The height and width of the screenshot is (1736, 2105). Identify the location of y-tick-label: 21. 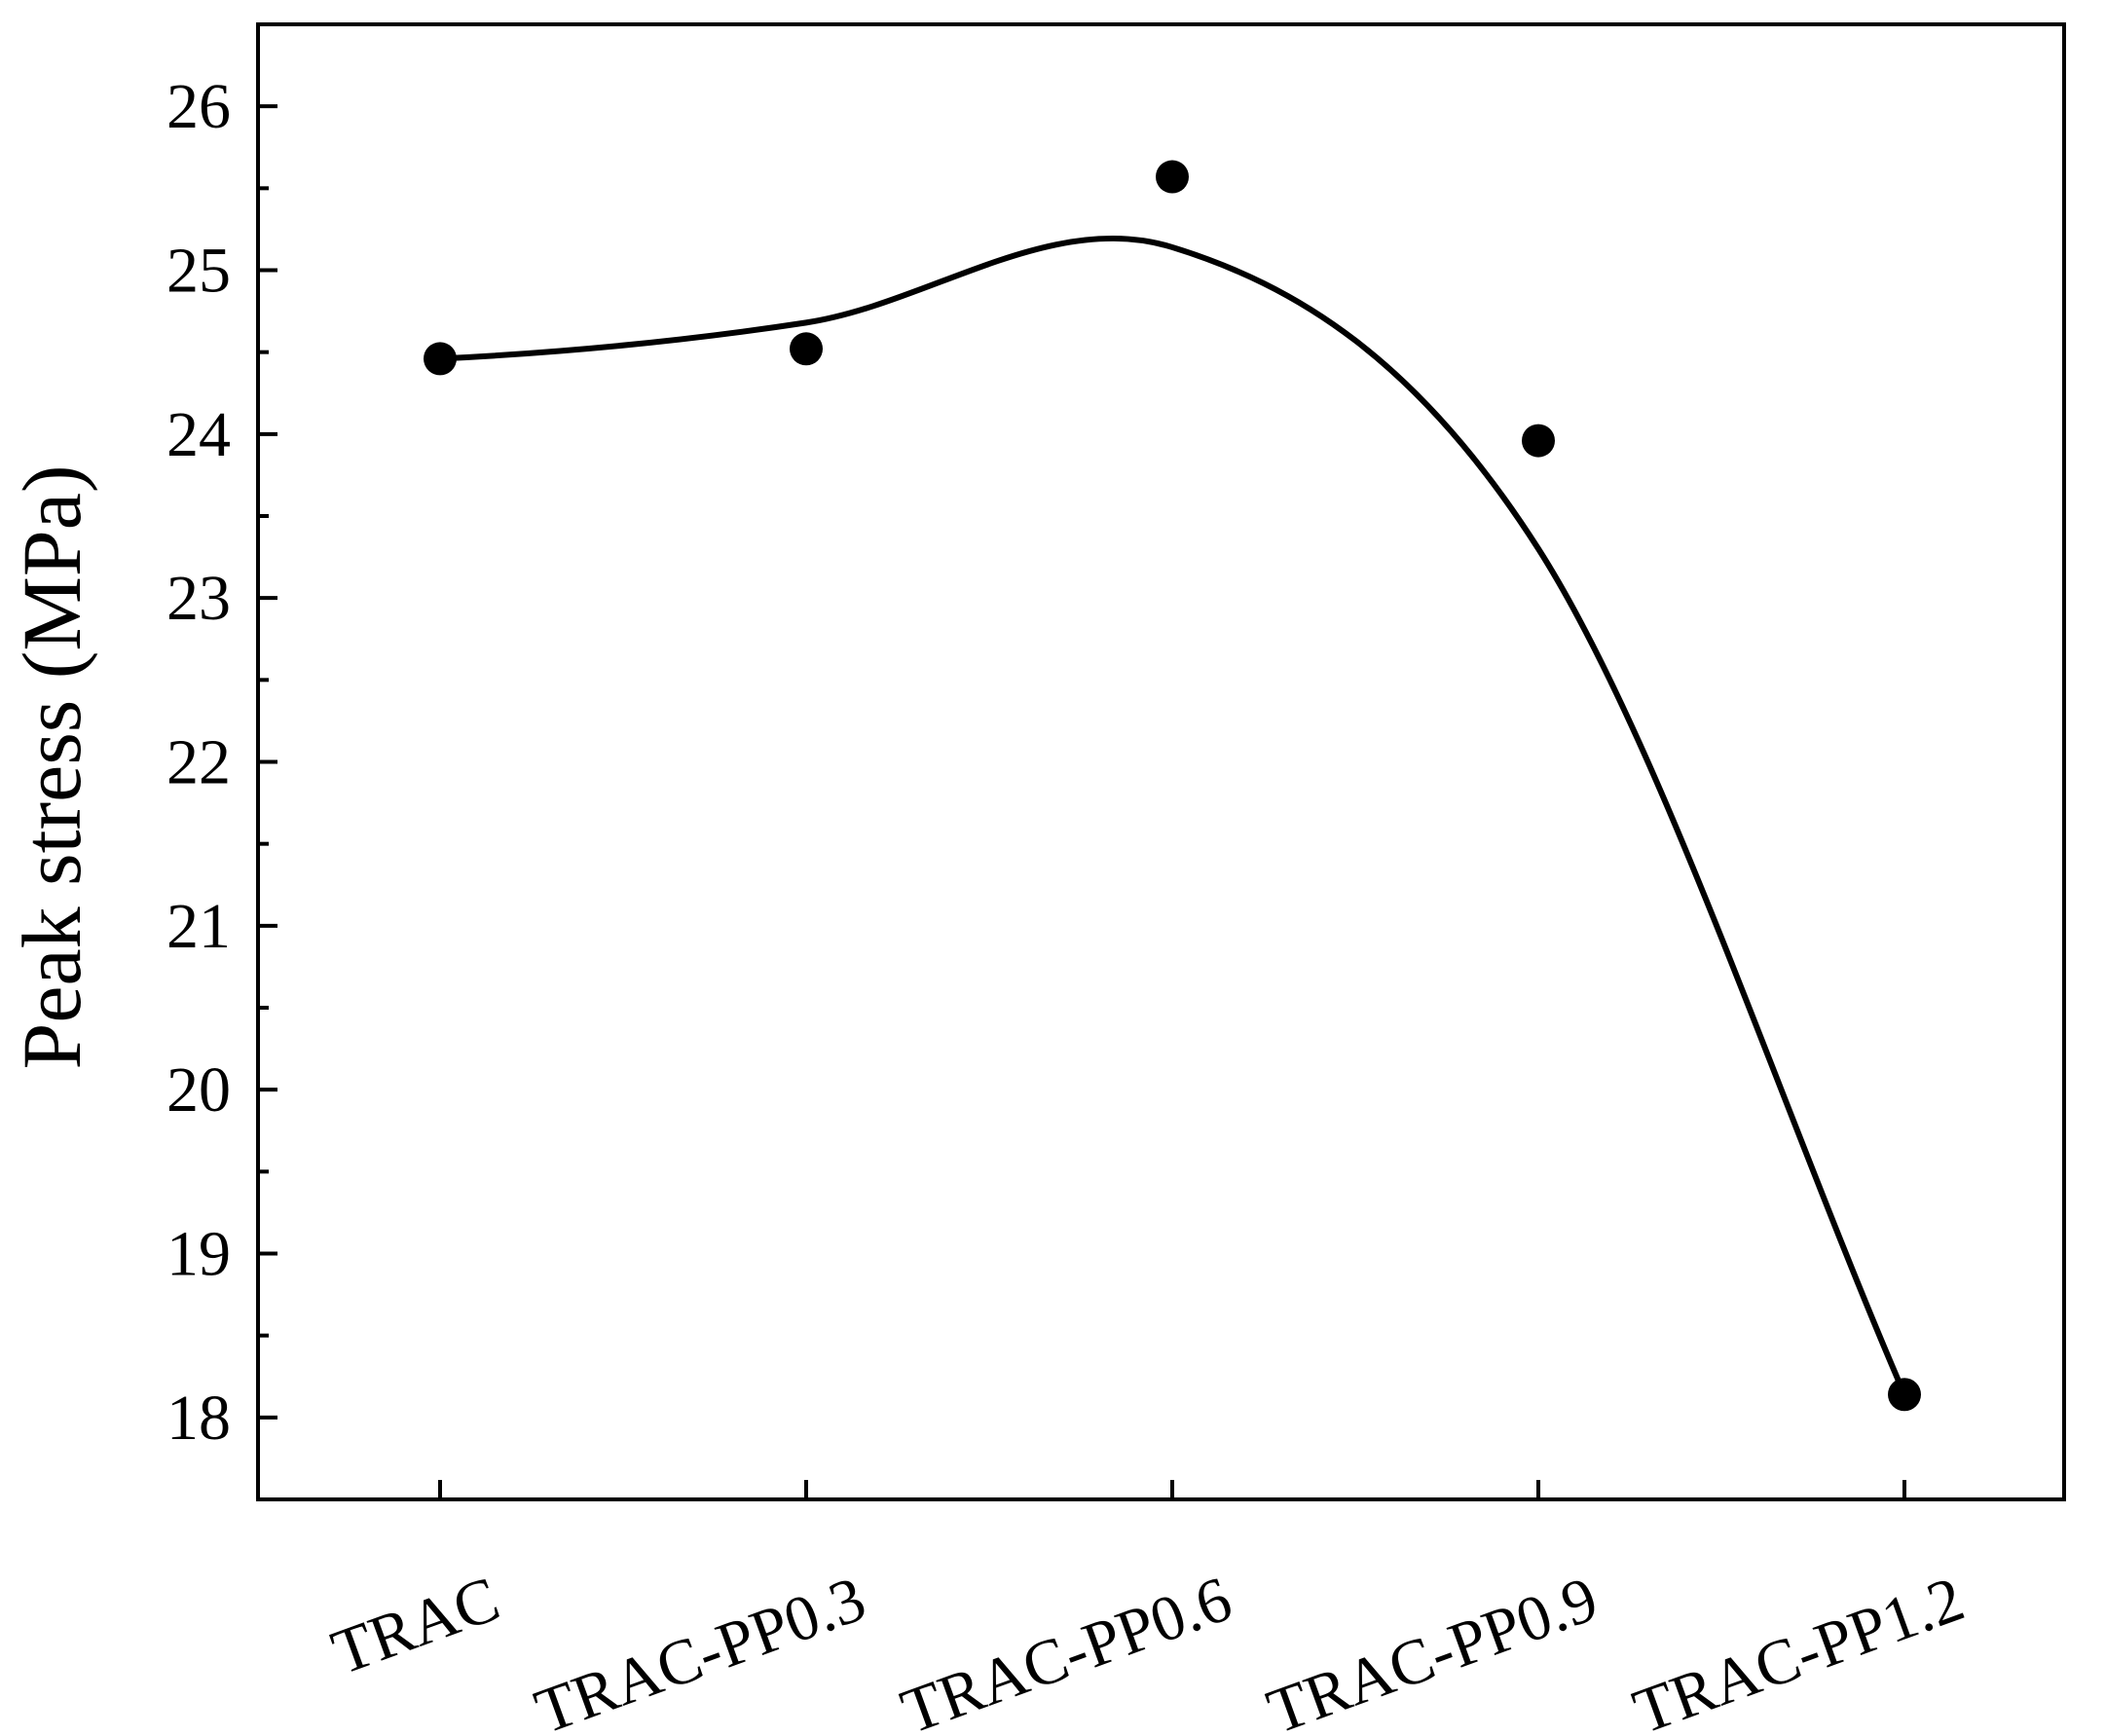
(198, 926).